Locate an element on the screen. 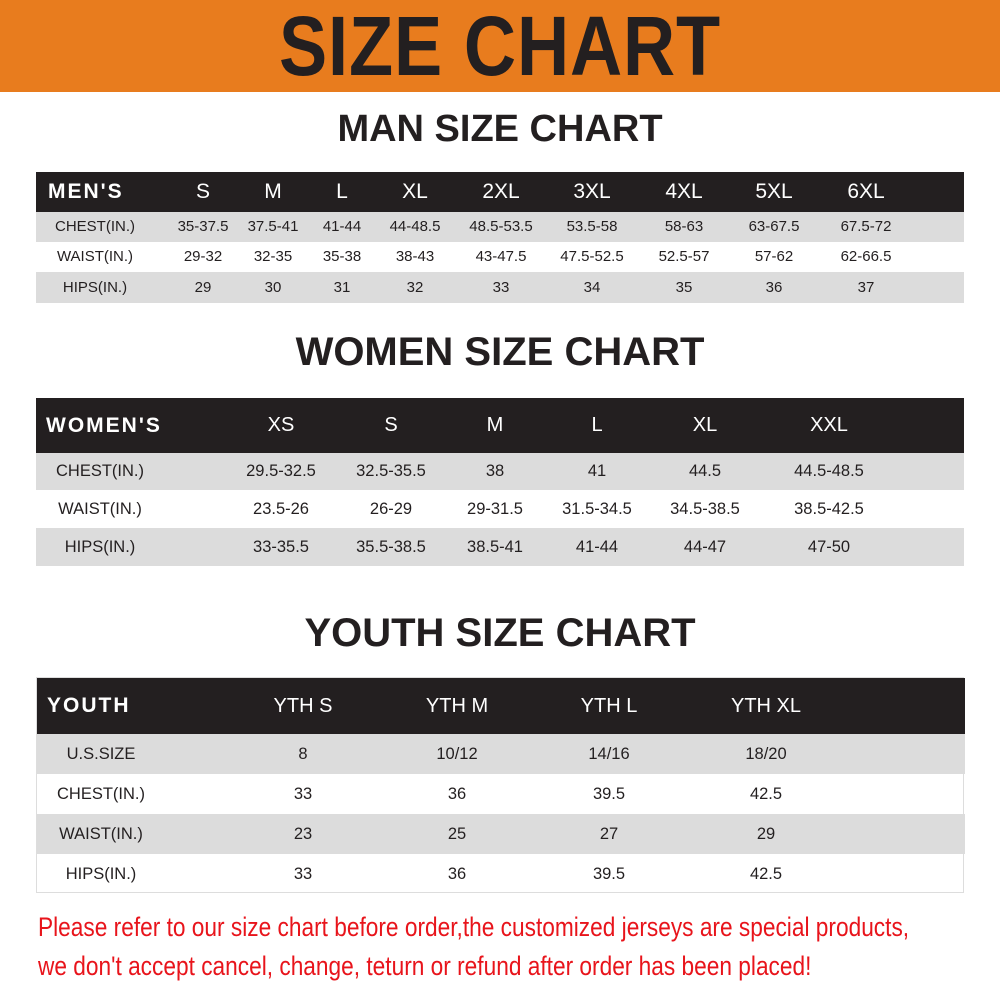 This screenshot has width=1000, height=1000. table-cell: 38.5-41 is located at coordinates (495, 547).